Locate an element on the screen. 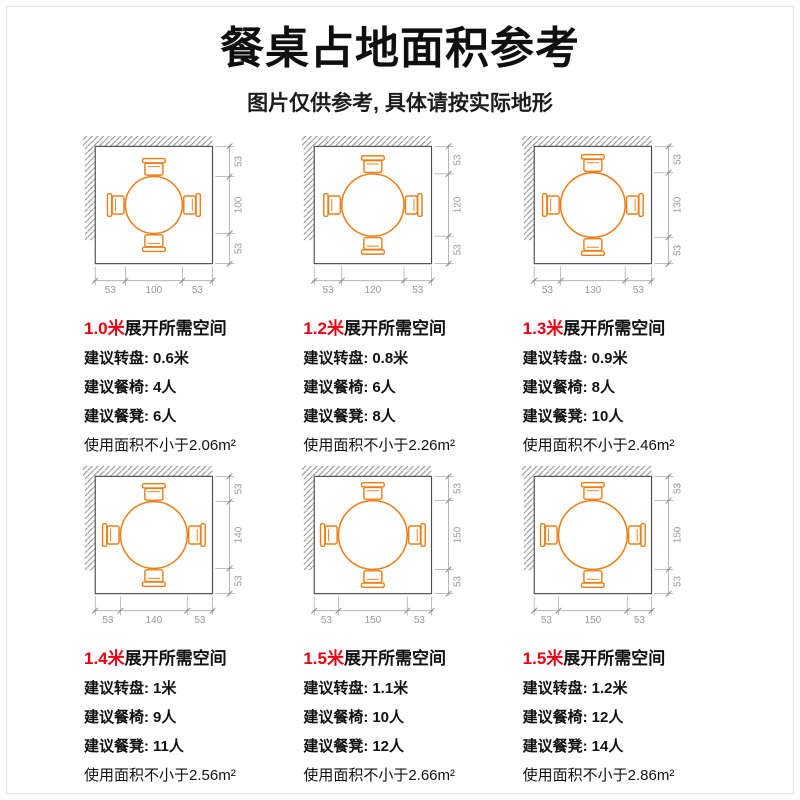 The width and height of the screenshot is (800, 800). spec-value: 6人 is located at coordinates (384, 387).